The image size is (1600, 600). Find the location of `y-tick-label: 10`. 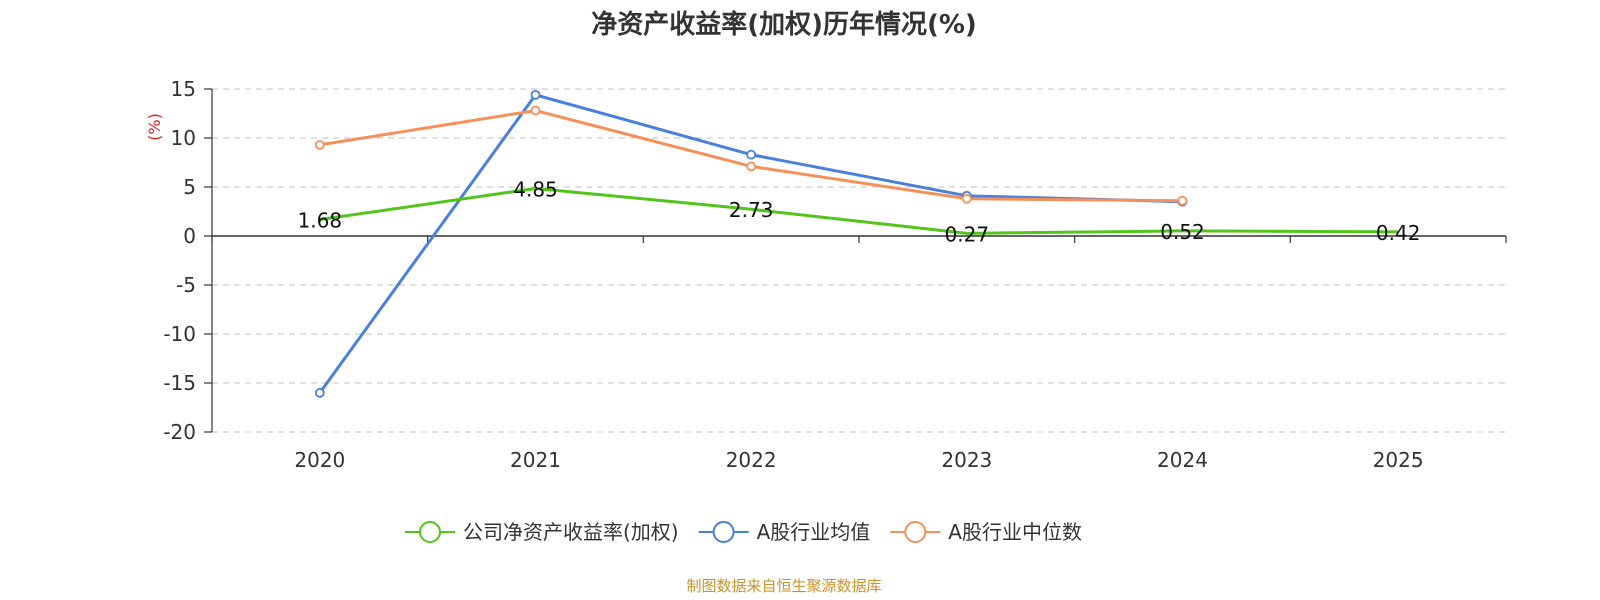

y-tick-label: 10 is located at coordinates (183, 138).